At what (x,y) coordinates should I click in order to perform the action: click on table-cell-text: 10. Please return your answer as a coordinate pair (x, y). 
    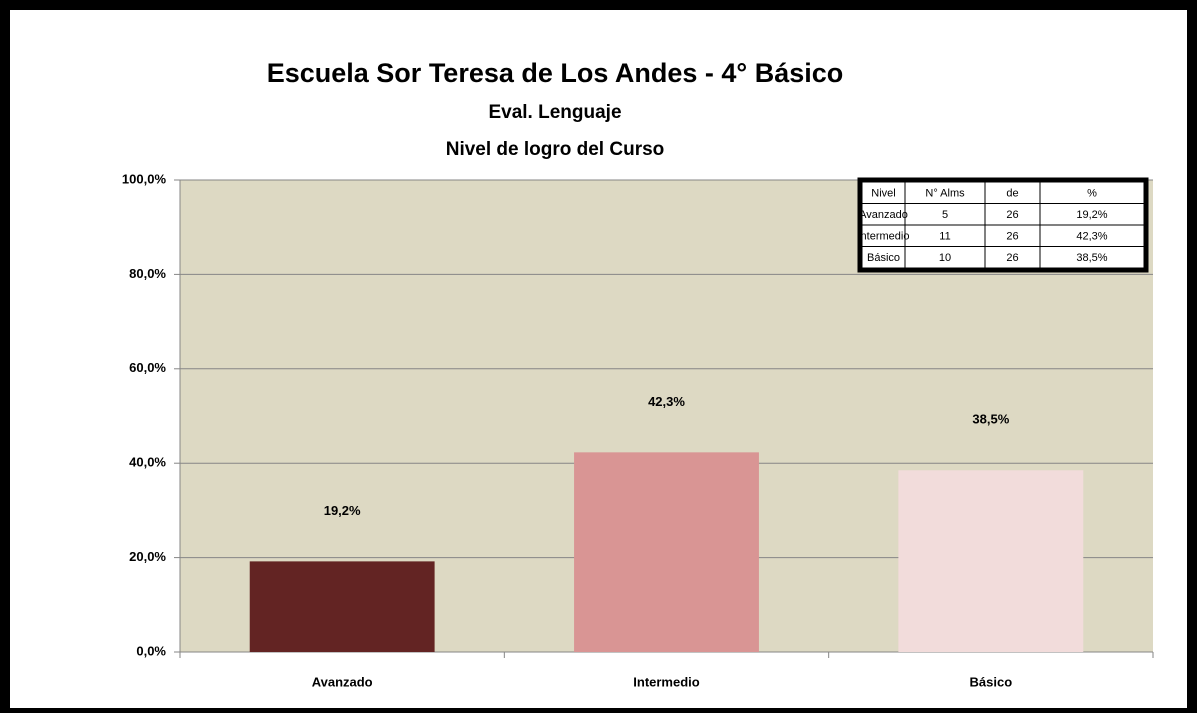
    Looking at the image, I should click on (945, 258).